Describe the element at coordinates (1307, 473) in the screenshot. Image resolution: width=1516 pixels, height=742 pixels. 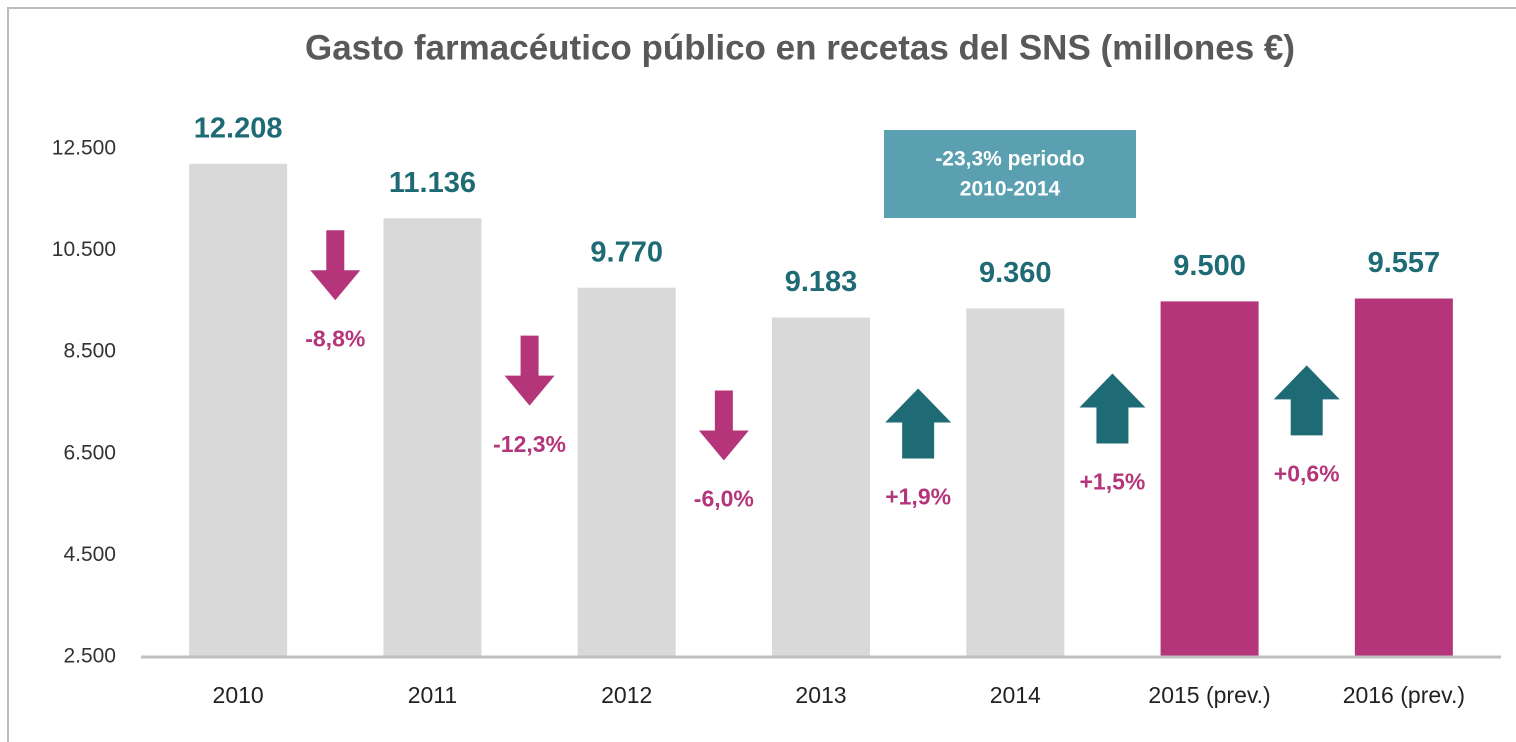
I see `change-label: +0,6%` at that location.